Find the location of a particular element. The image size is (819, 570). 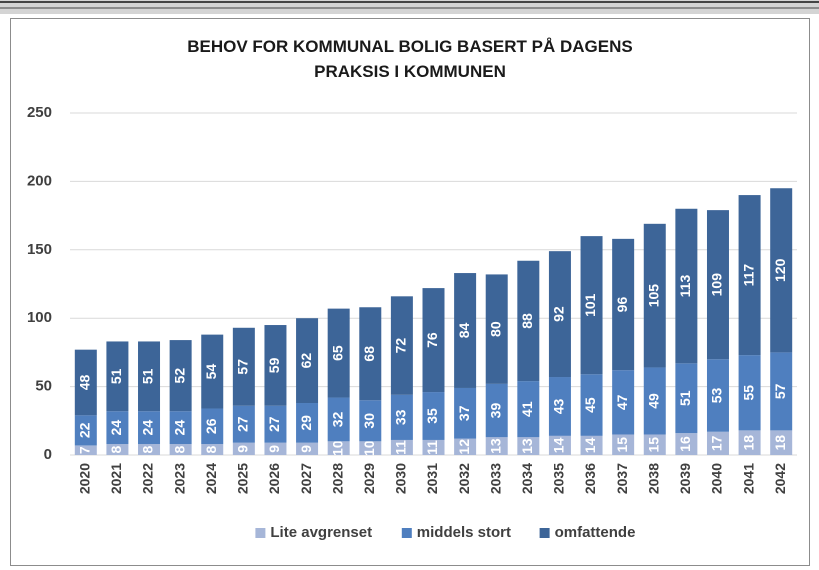

data-label: 14 is located at coordinates (590, 445).